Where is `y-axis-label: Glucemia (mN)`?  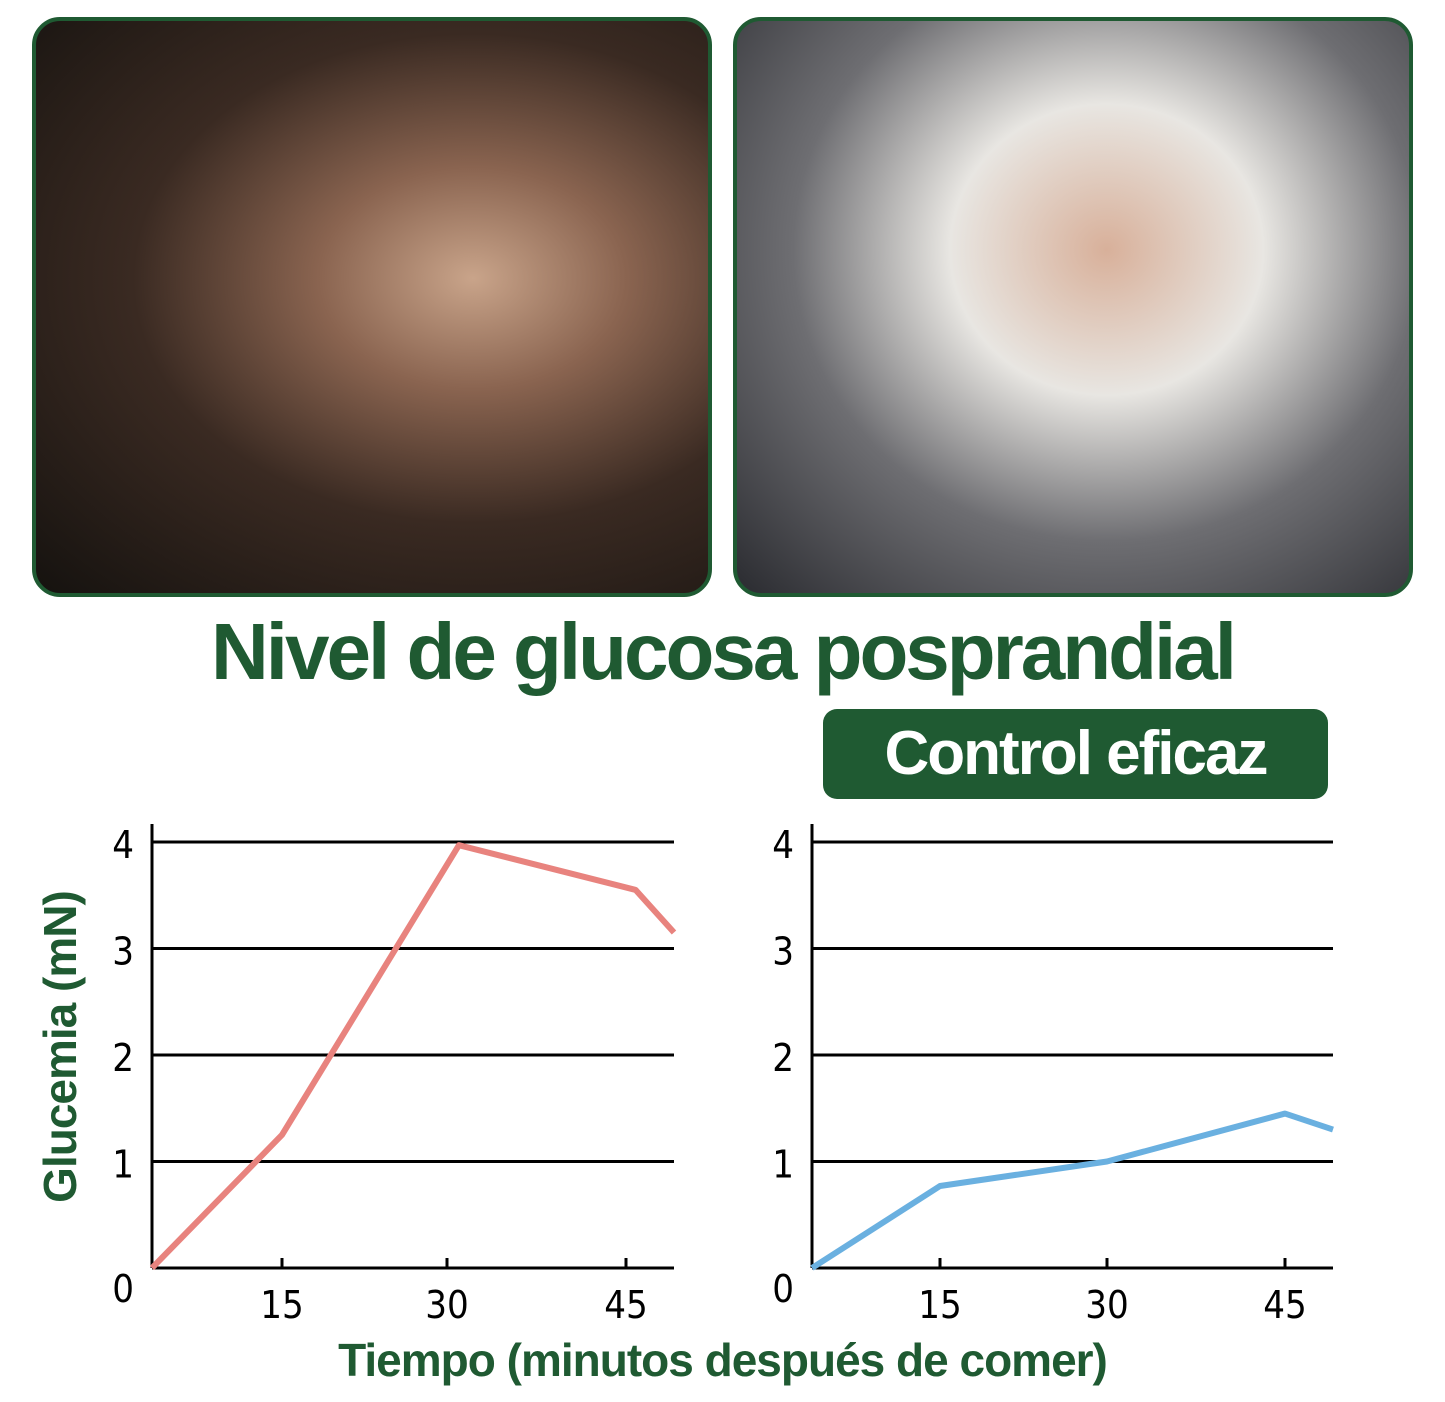 y-axis-label: Glucemia (mN) is located at coordinates (60, 1047).